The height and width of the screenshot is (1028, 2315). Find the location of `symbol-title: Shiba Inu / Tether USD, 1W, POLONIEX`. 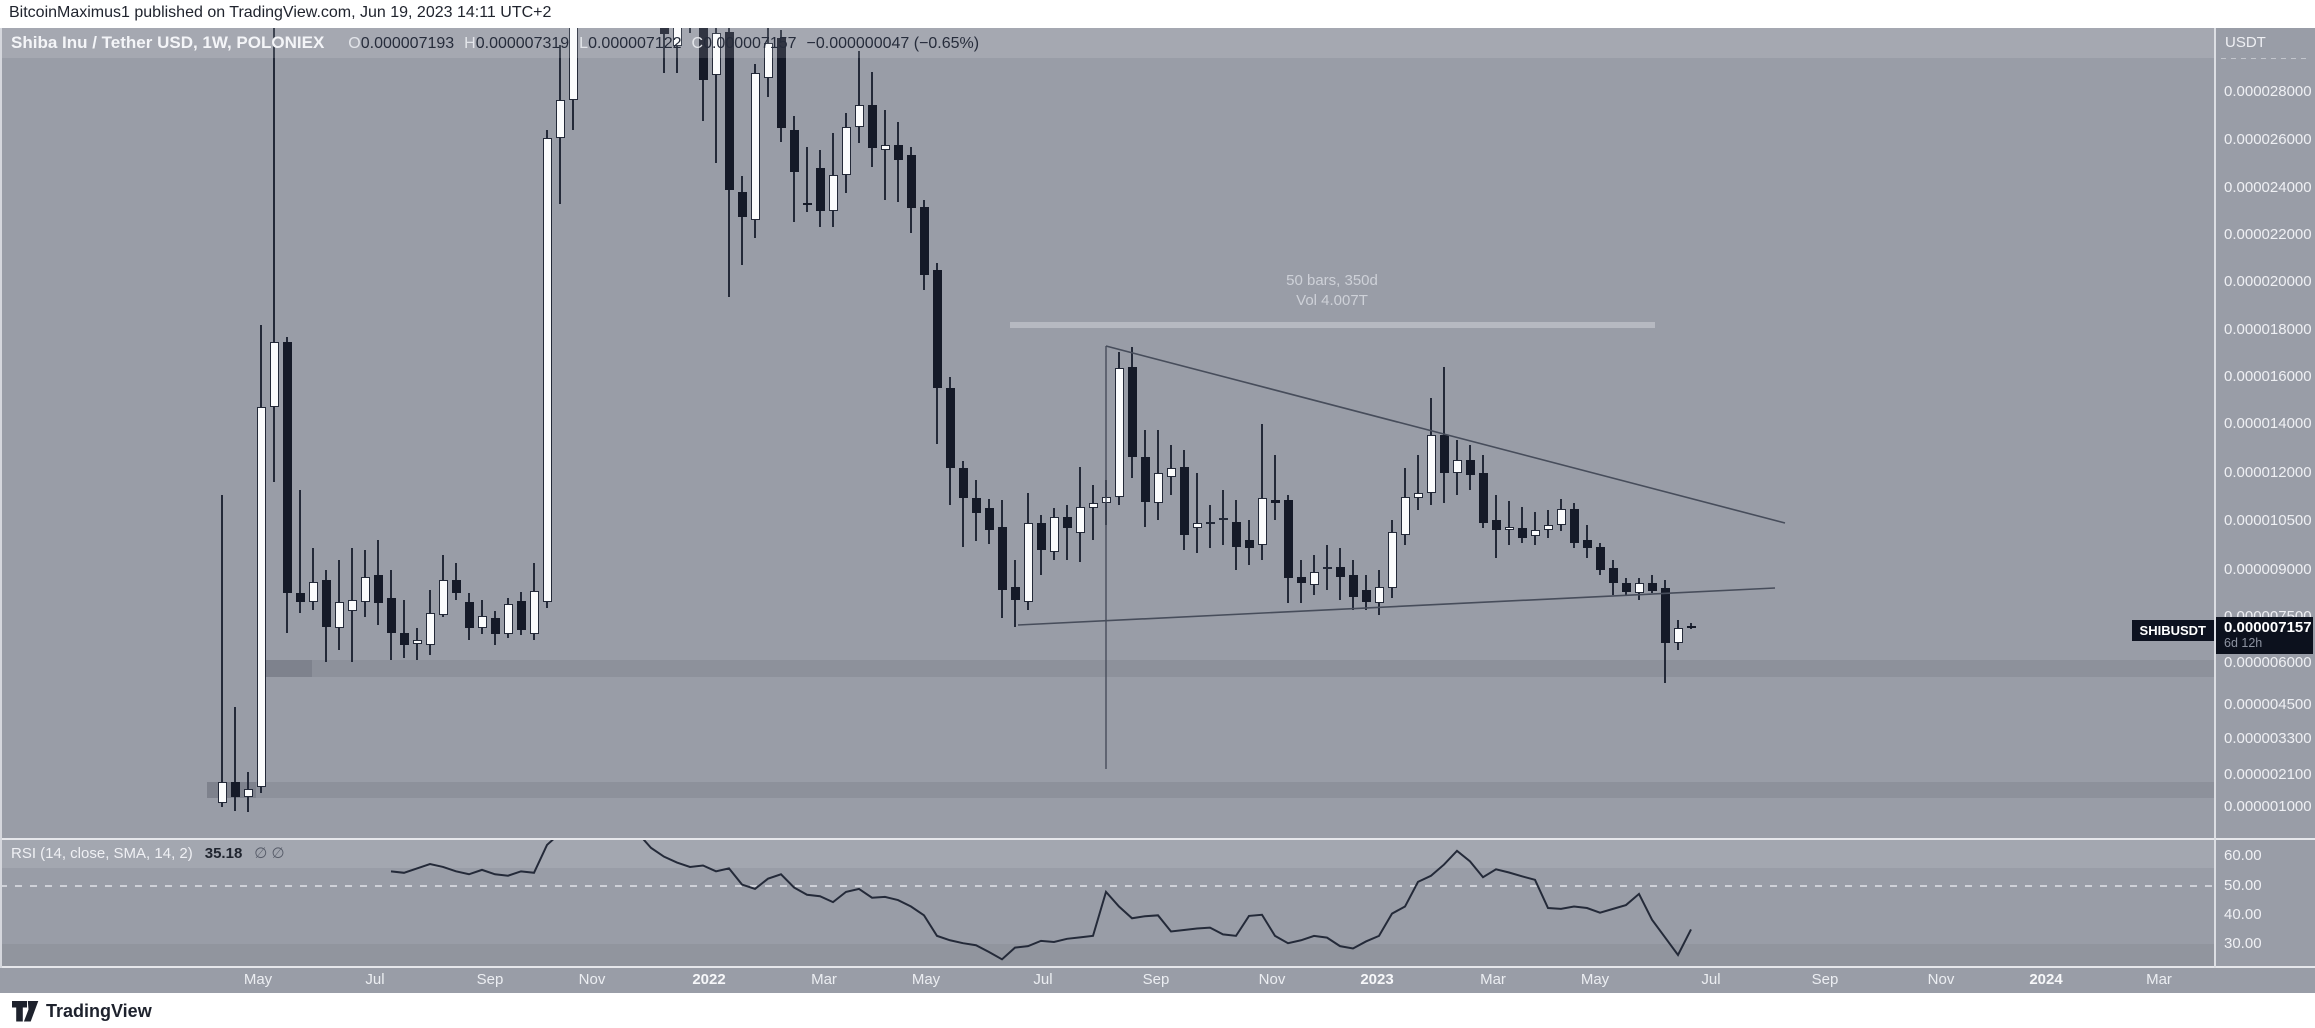

symbol-title: Shiba Inu / Tether USD, 1W, POLONIEX is located at coordinates (168, 42).